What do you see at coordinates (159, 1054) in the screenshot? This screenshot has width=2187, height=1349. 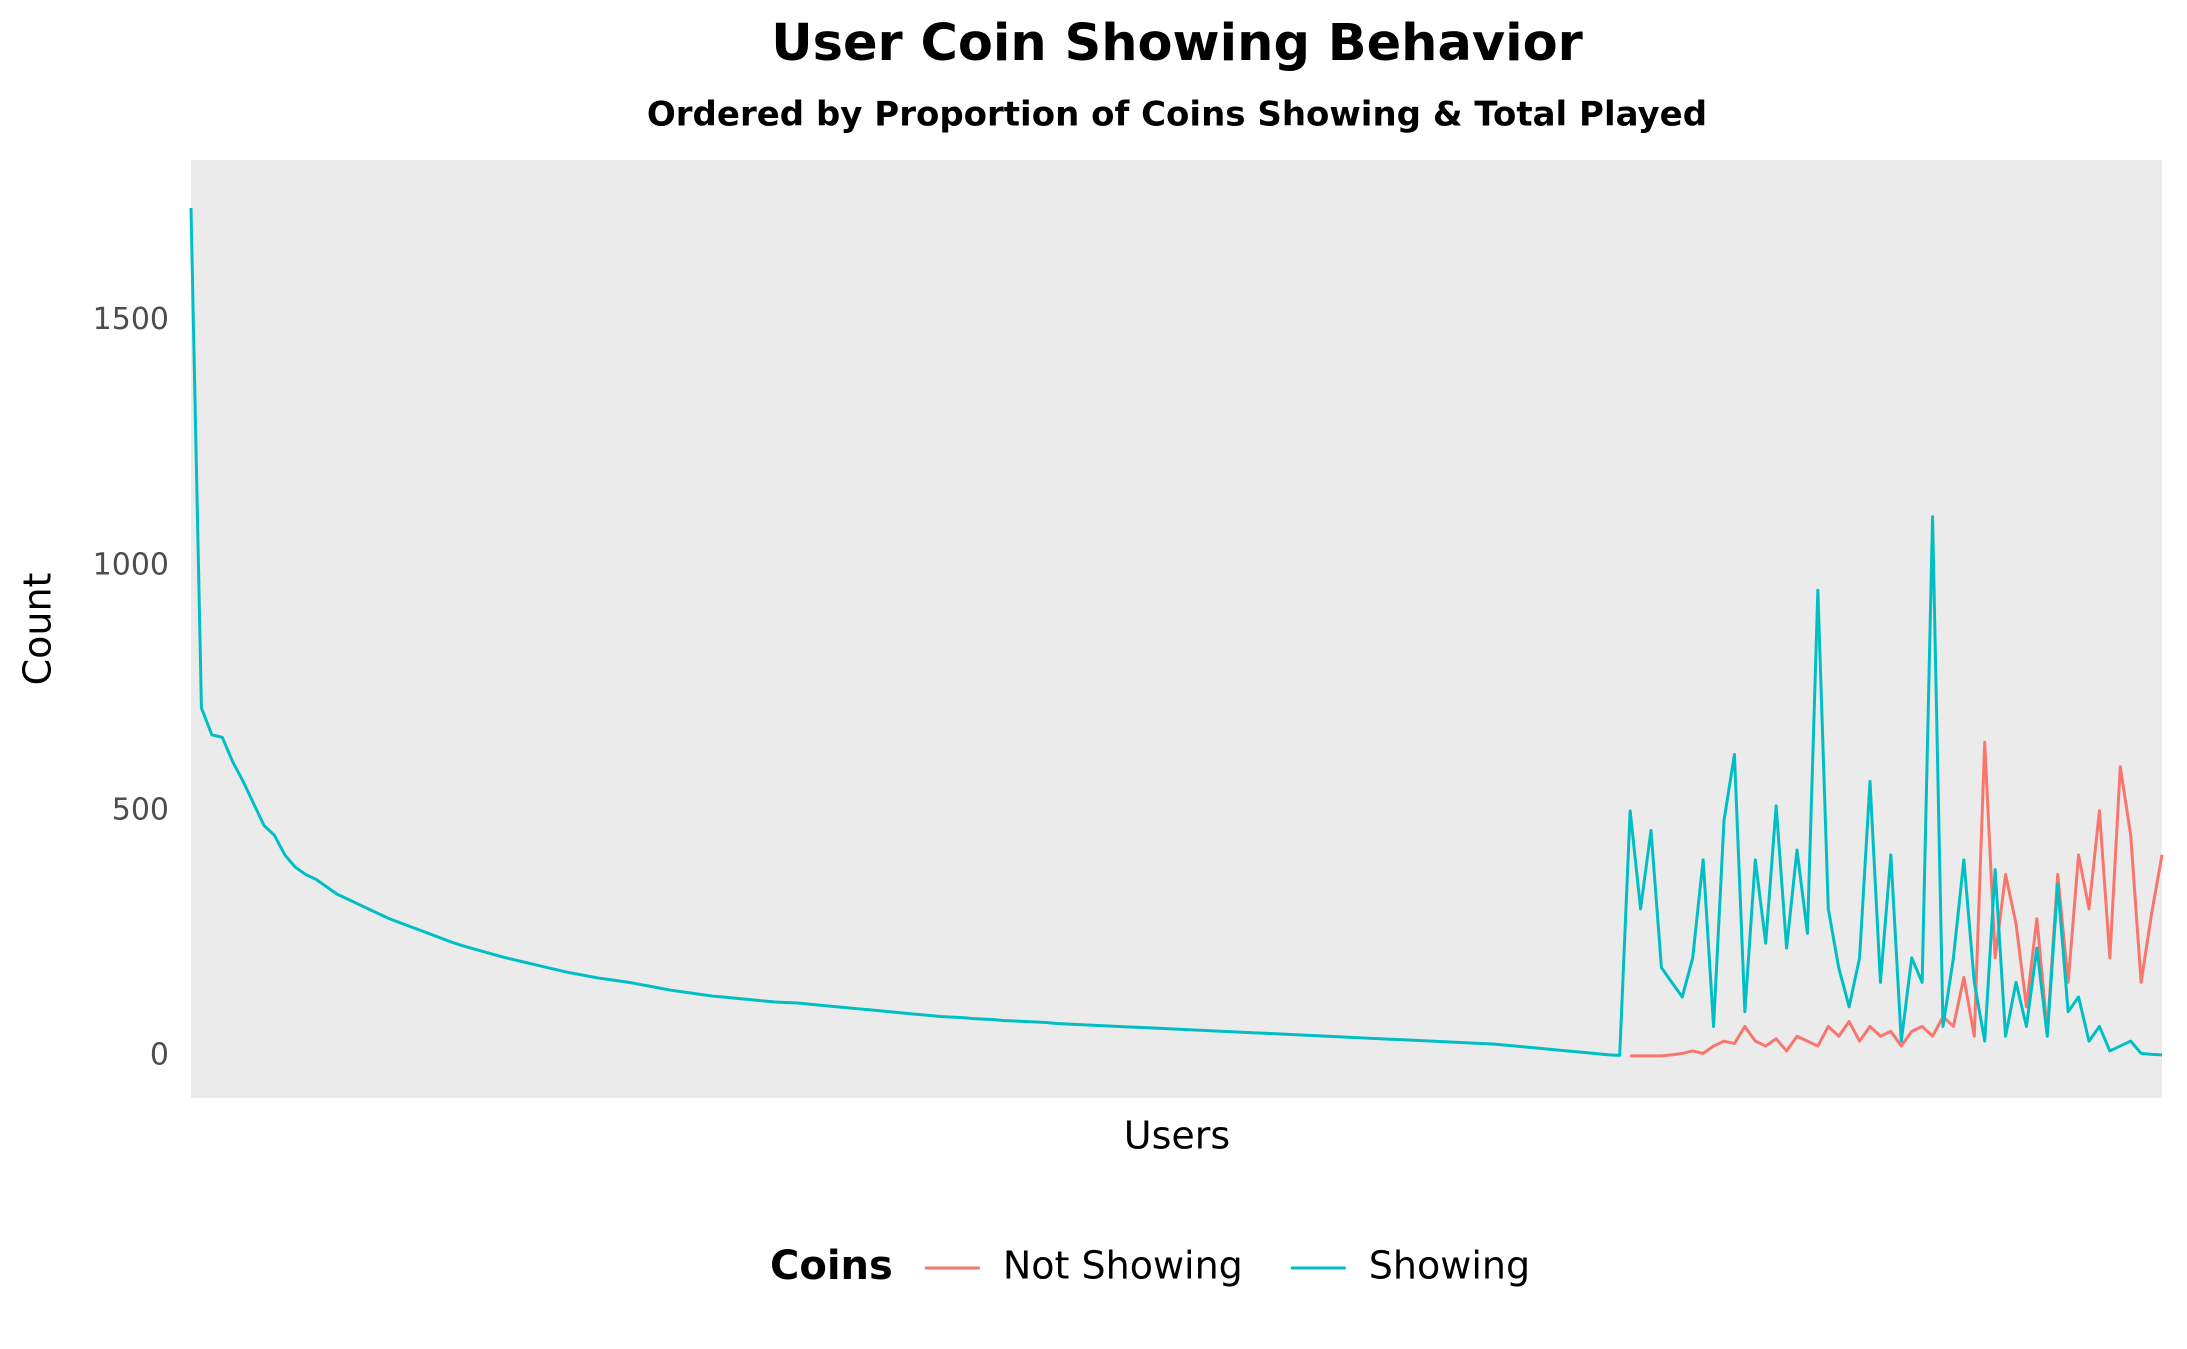 I see `y-tick-label: 0` at bounding box center [159, 1054].